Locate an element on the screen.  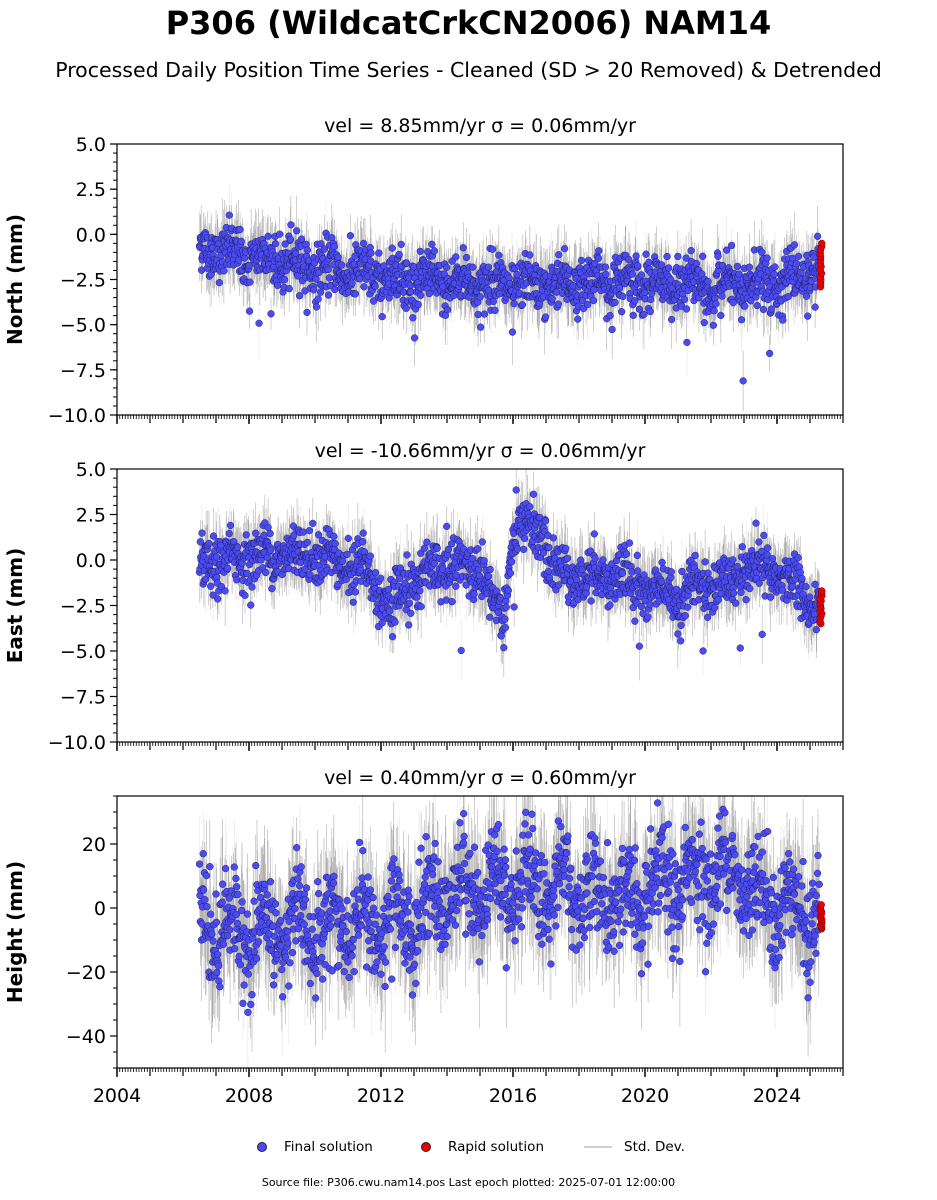
legend-rapid-label: Rapid solution is located at coordinates (496, 1147).